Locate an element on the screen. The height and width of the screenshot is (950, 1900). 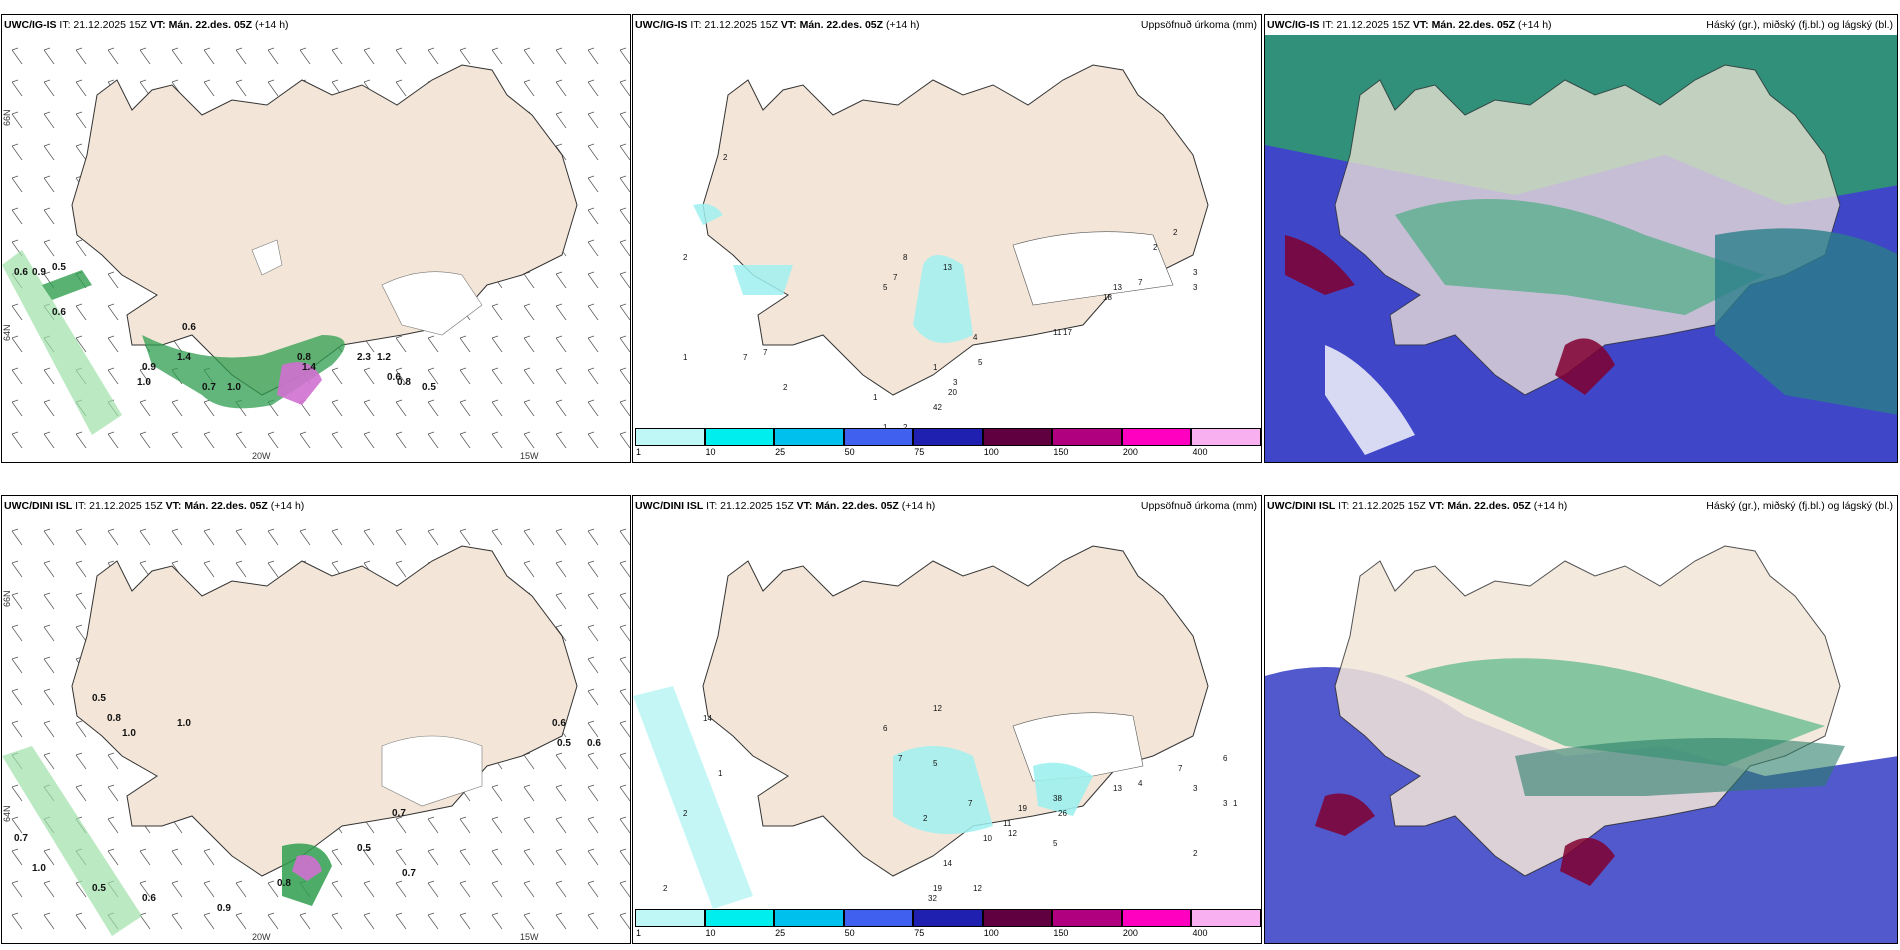
cloud-mid is located at coordinates (1806, 321).